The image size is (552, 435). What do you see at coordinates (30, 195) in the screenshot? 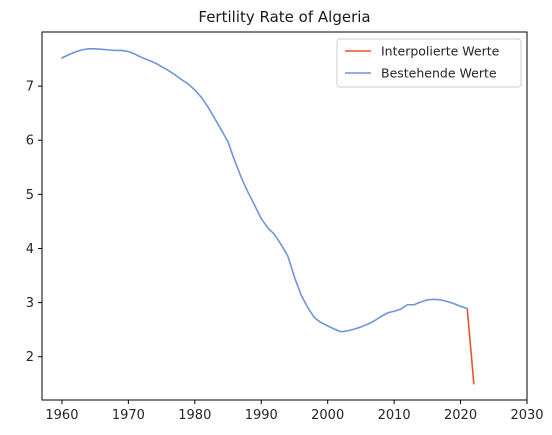
I see `y-tick-label: 5` at bounding box center [30, 195].